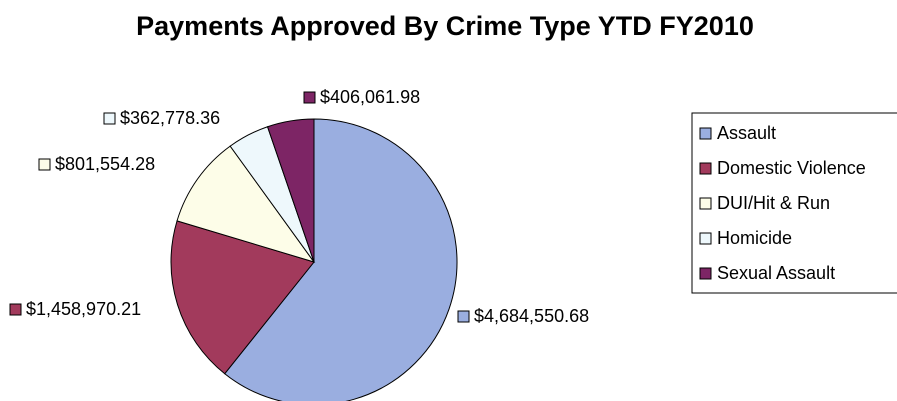 This screenshot has height=401, width=897. Describe the element at coordinates (705, 238) in the screenshot. I see `legend-swatch-homicide` at that location.